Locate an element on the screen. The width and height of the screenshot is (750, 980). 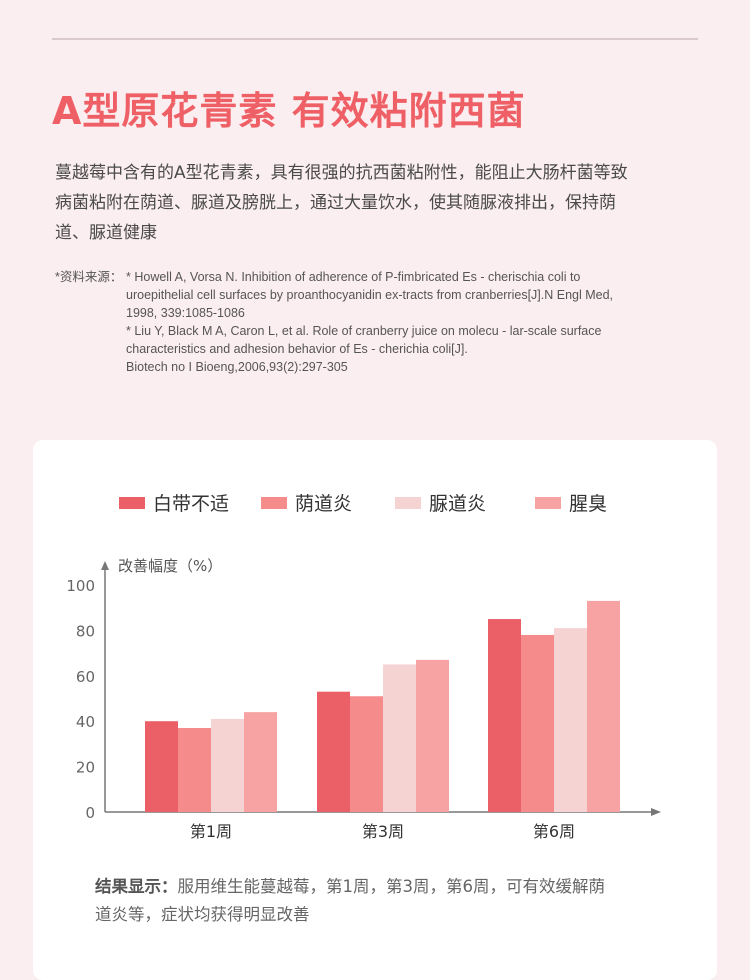
legend-label: 荫道炎 is located at coordinates (323, 504).